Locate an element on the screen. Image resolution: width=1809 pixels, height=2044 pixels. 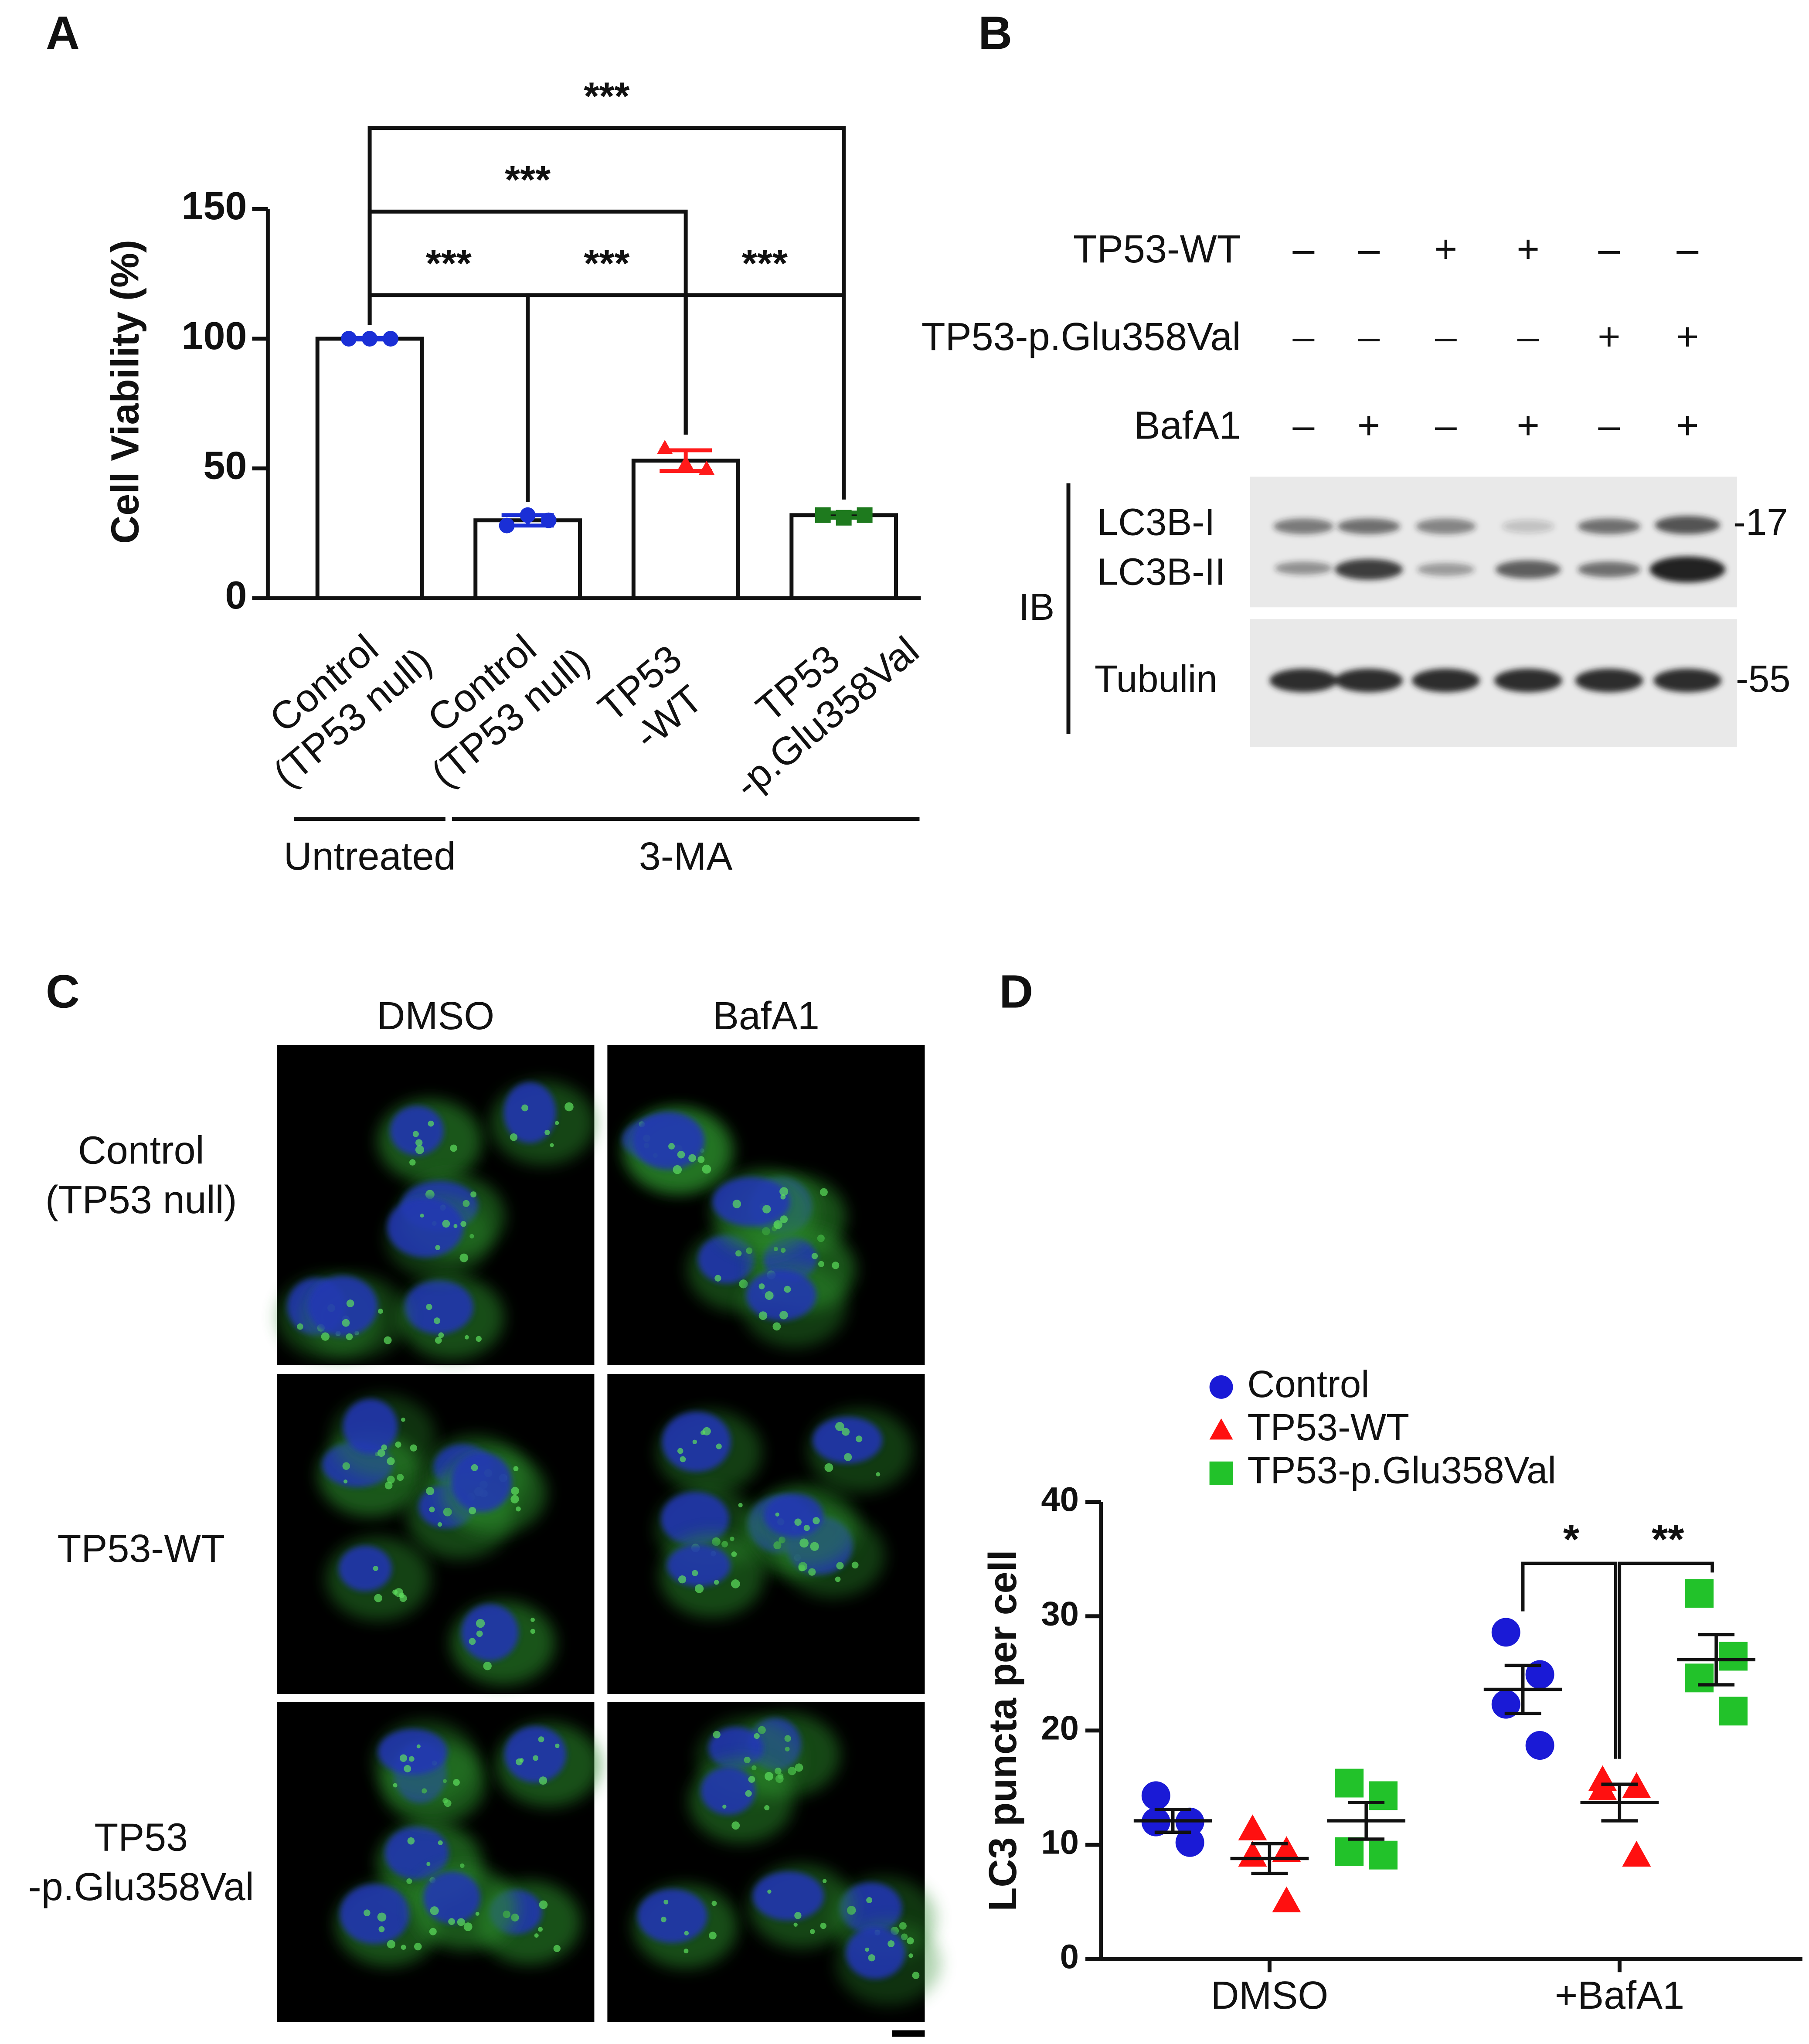
significance-label: ** is located at coordinates (1668, 1539).